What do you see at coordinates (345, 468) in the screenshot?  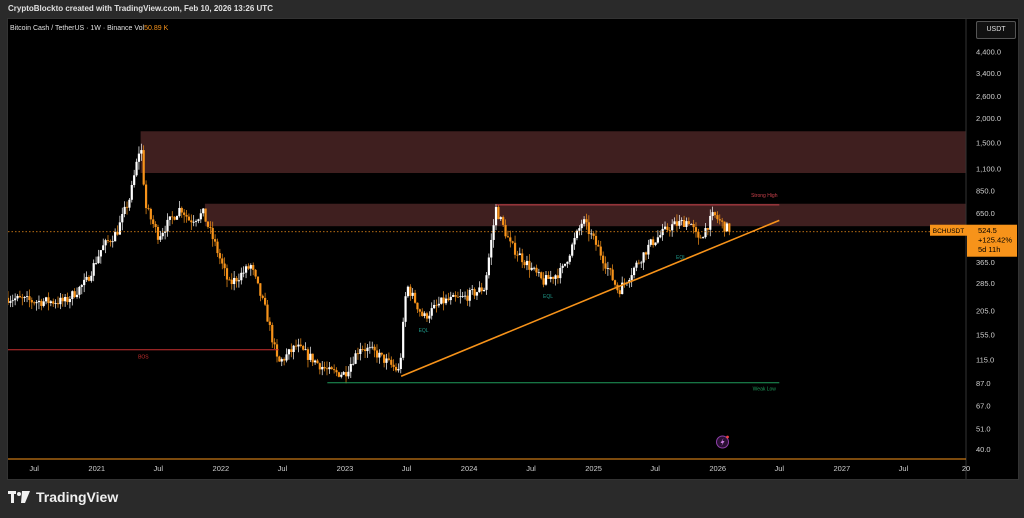 I see `x-tick-label: 2023` at bounding box center [345, 468].